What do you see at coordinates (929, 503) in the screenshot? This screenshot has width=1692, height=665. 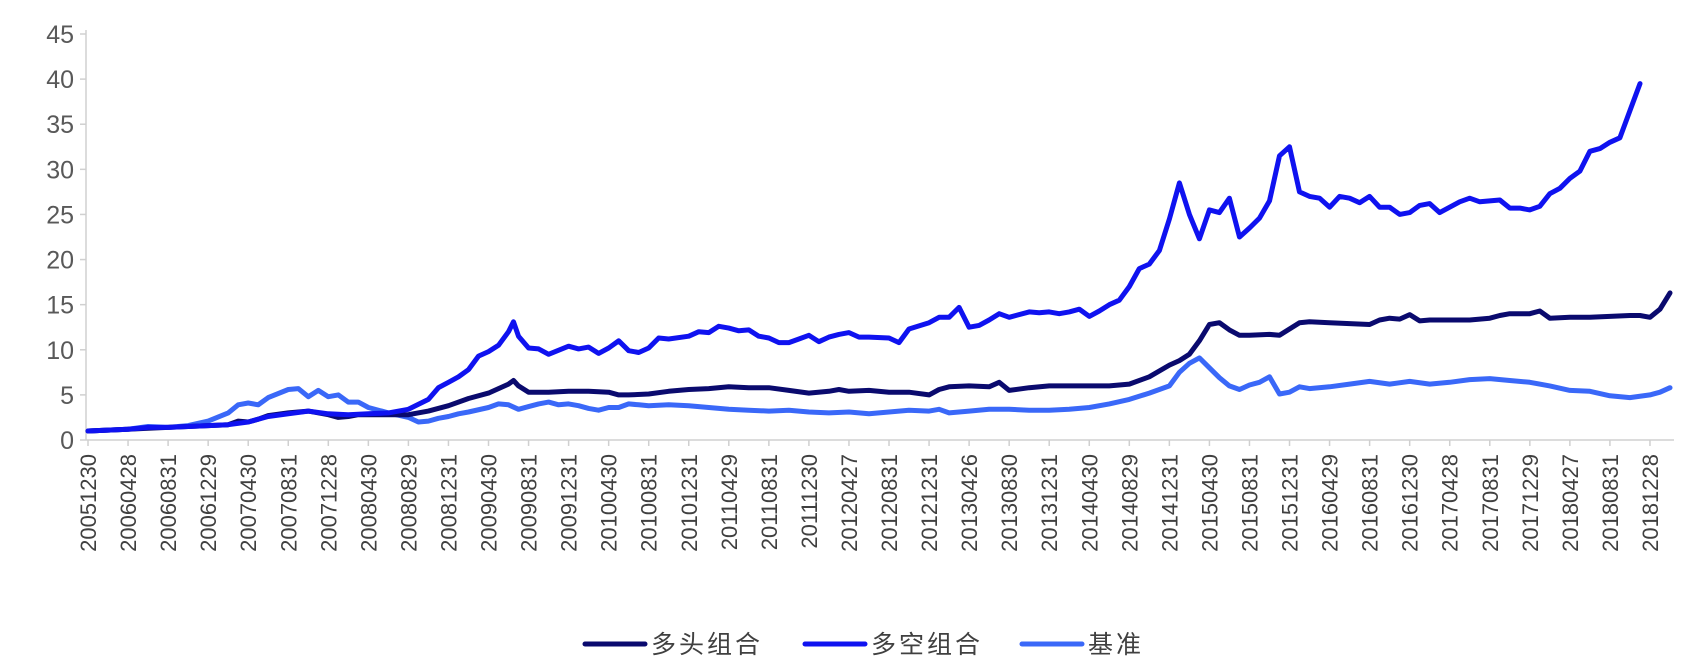 I see `x-tick-label: 20121231` at bounding box center [929, 503].